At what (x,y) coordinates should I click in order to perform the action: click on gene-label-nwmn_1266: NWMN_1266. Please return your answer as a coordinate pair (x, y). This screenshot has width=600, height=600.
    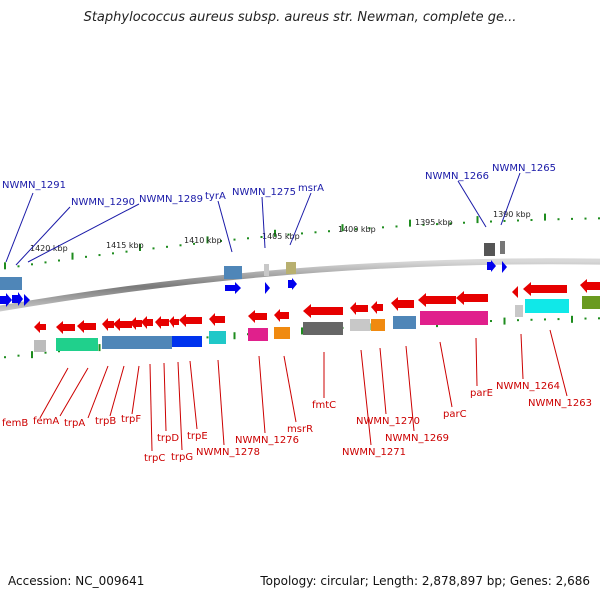
    Looking at the image, I should click on (457, 176).